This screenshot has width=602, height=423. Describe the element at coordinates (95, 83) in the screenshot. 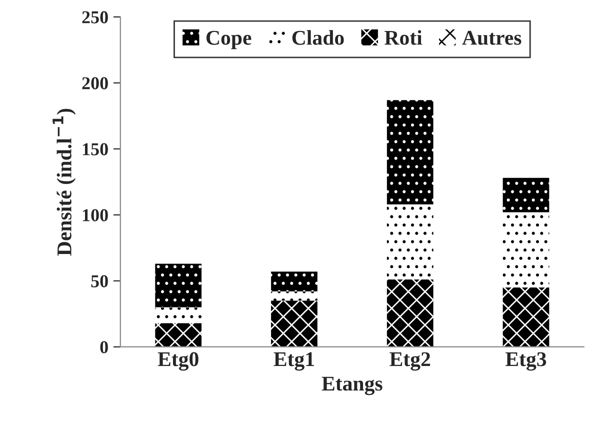

I see `y-tick-label: 200` at that location.